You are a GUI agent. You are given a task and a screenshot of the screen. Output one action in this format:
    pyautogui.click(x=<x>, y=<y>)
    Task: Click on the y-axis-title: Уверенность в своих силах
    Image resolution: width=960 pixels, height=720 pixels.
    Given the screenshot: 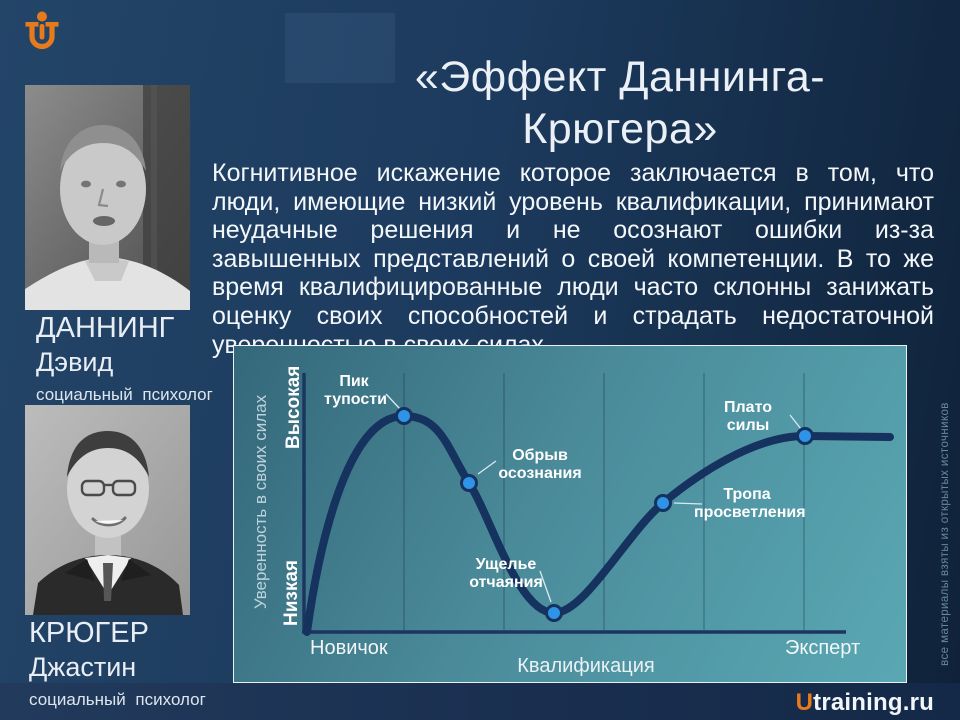 What is the action you would take?
    pyautogui.click(x=260, y=502)
    